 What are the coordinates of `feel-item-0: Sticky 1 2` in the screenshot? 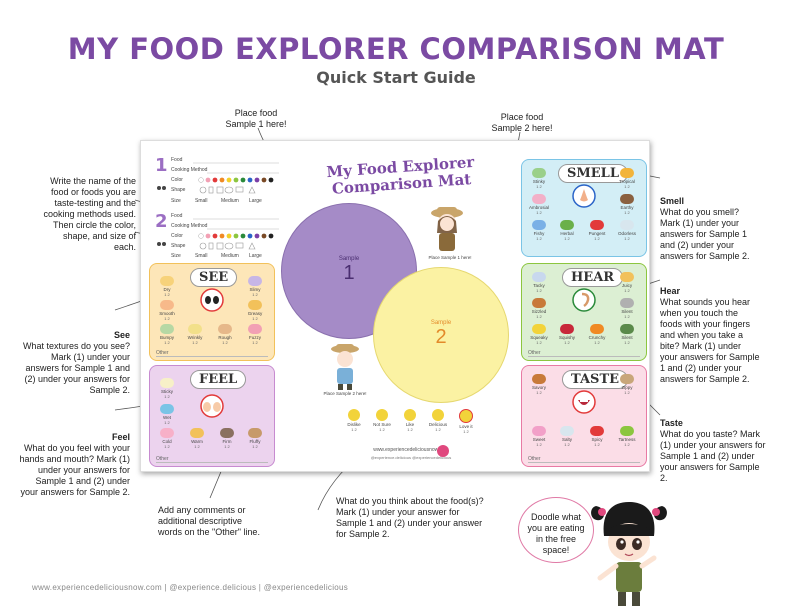 It's located at (167, 388).